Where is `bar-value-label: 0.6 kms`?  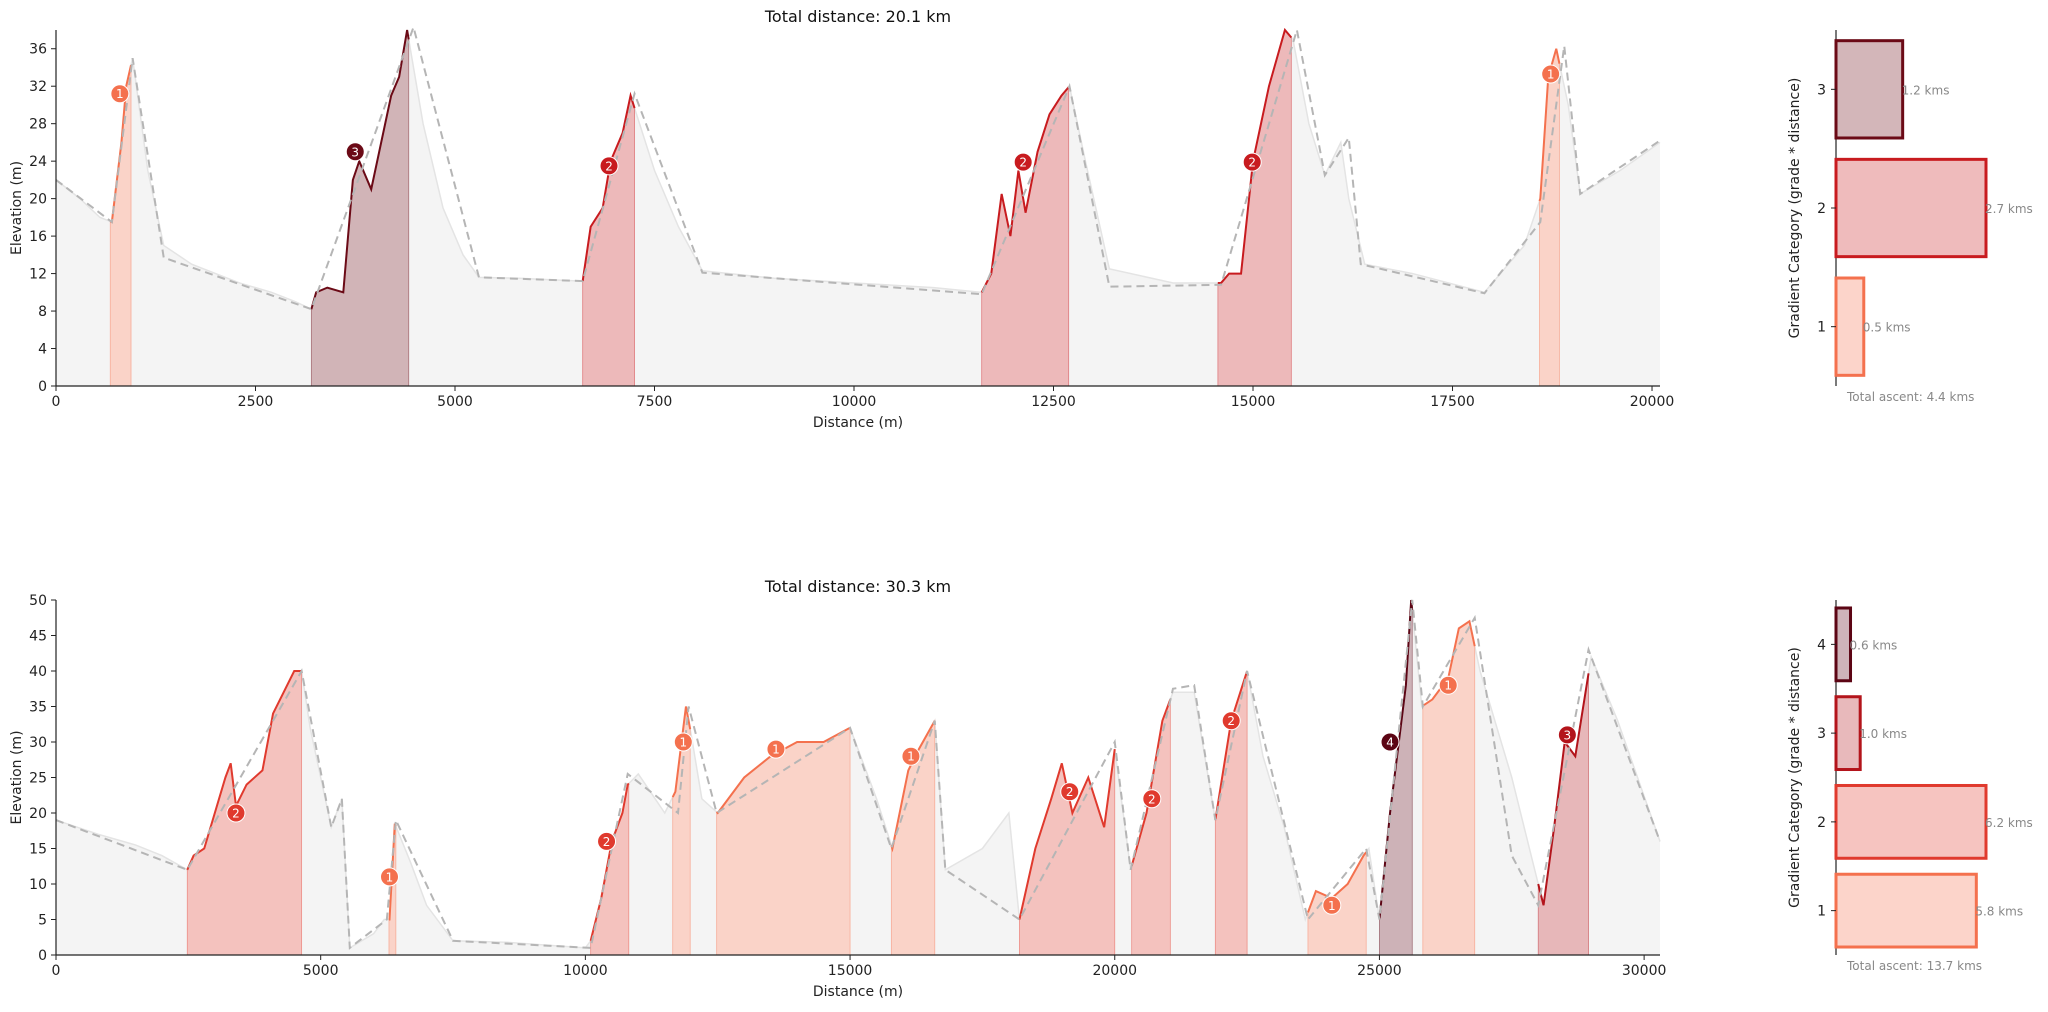 bar-value-label: 0.6 kms is located at coordinates (1874, 645).